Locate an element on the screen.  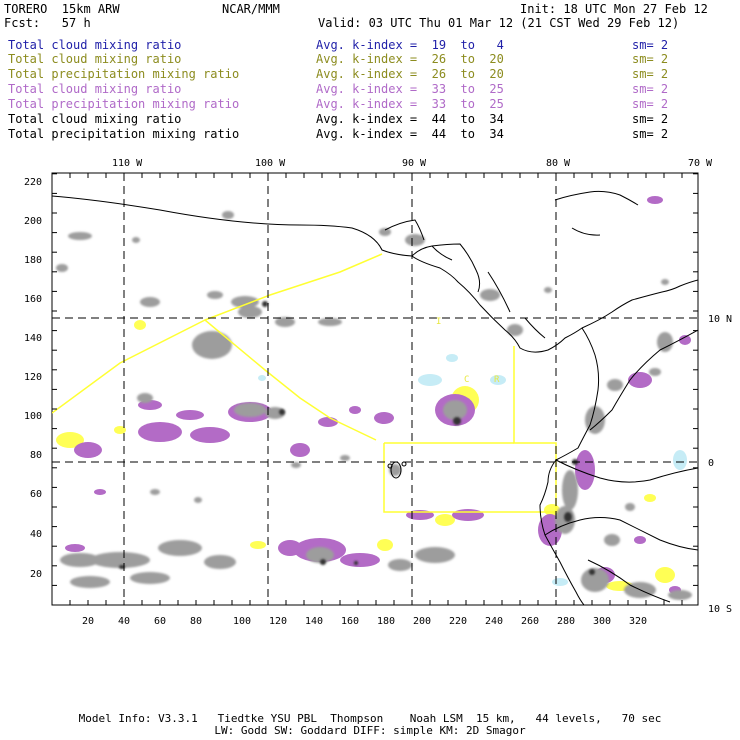
x-tick-label: 180 is located at coordinates (386, 621).